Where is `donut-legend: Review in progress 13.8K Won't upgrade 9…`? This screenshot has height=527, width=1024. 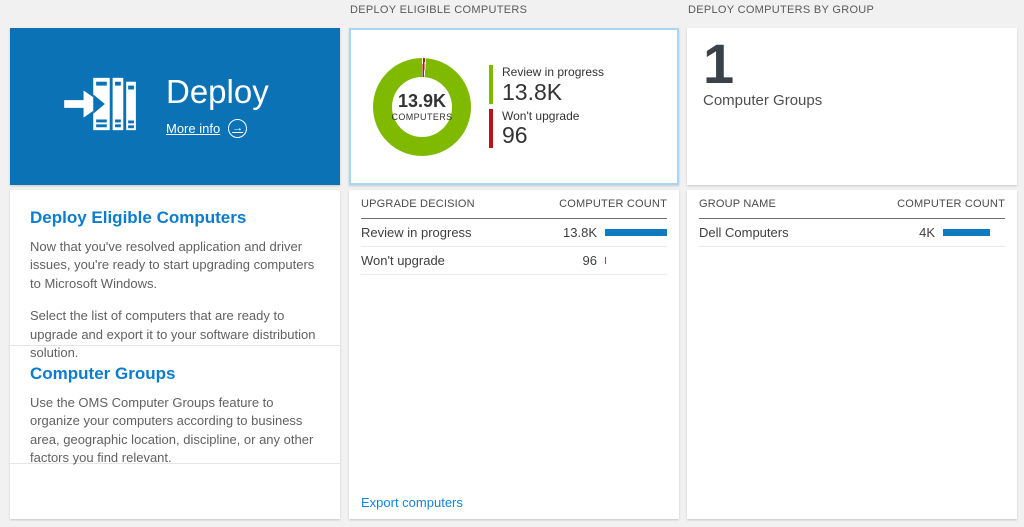
donut-legend: Review in progress 13.8K Won't upgrade 9… is located at coordinates (546, 106).